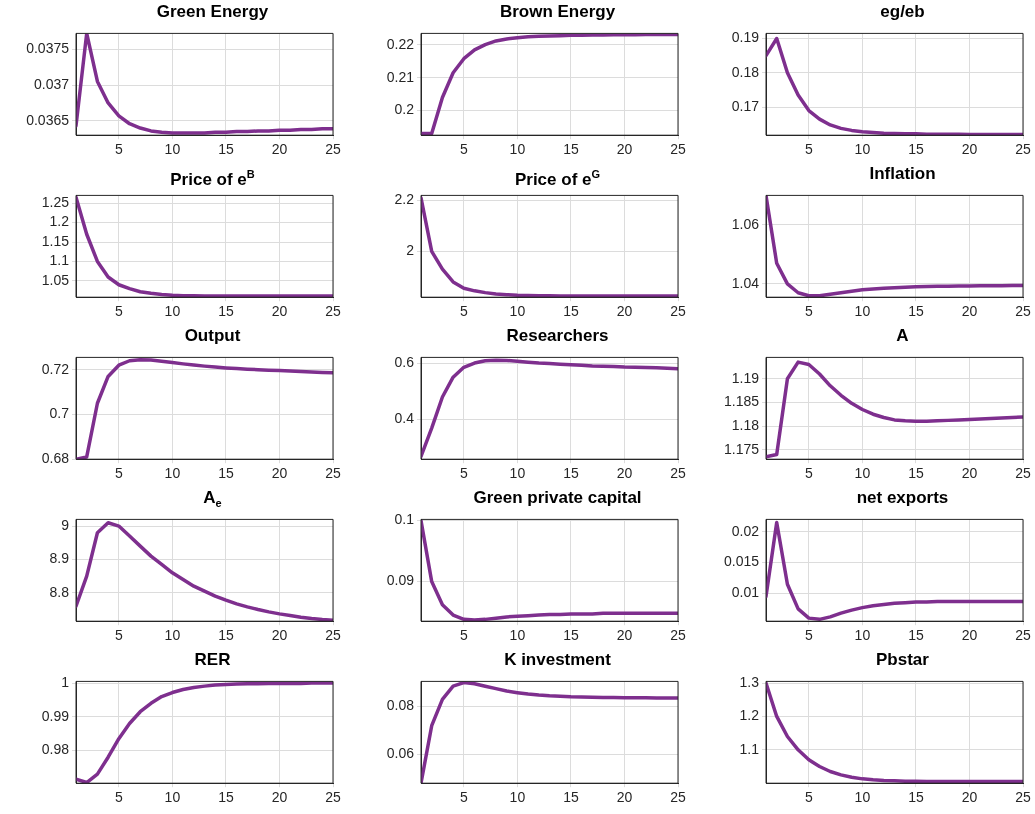 The width and height of the screenshot is (1035, 814). I want to click on y-tick-label: 0.17, so click(745, 105).